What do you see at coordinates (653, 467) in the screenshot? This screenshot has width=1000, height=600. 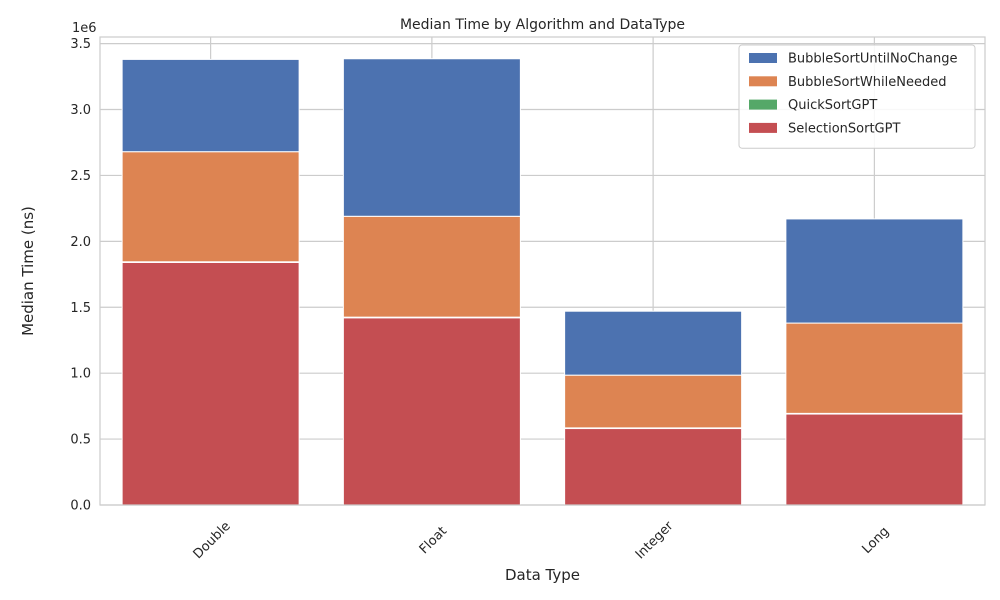 I see `bar-selectionsortgpt-integer` at bounding box center [653, 467].